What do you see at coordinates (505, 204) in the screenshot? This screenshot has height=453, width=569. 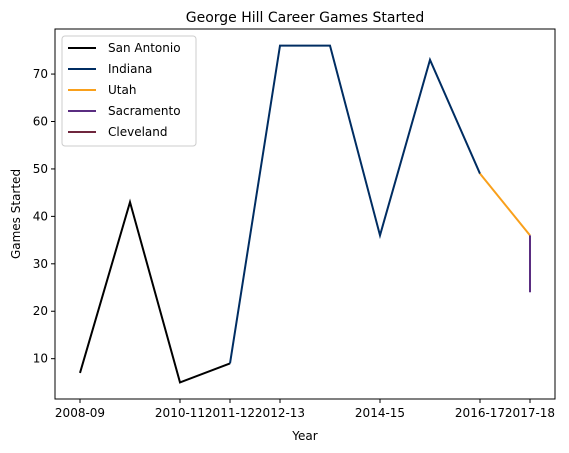 I see `series-line-utah` at bounding box center [505, 204].